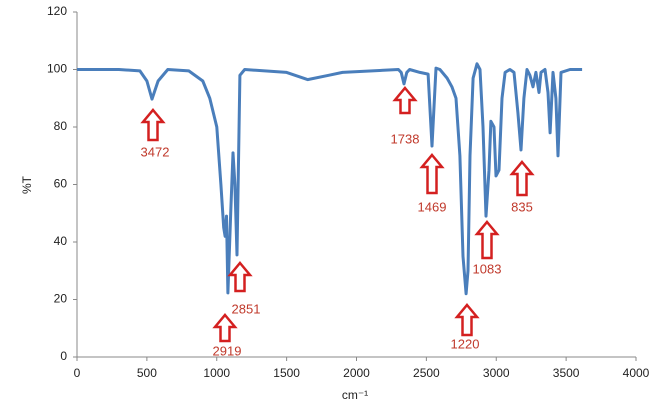 This screenshot has width=669, height=419. Describe the element at coordinates (155, 151) in the screenshot. I see `annotation-label: 3472` at that location.